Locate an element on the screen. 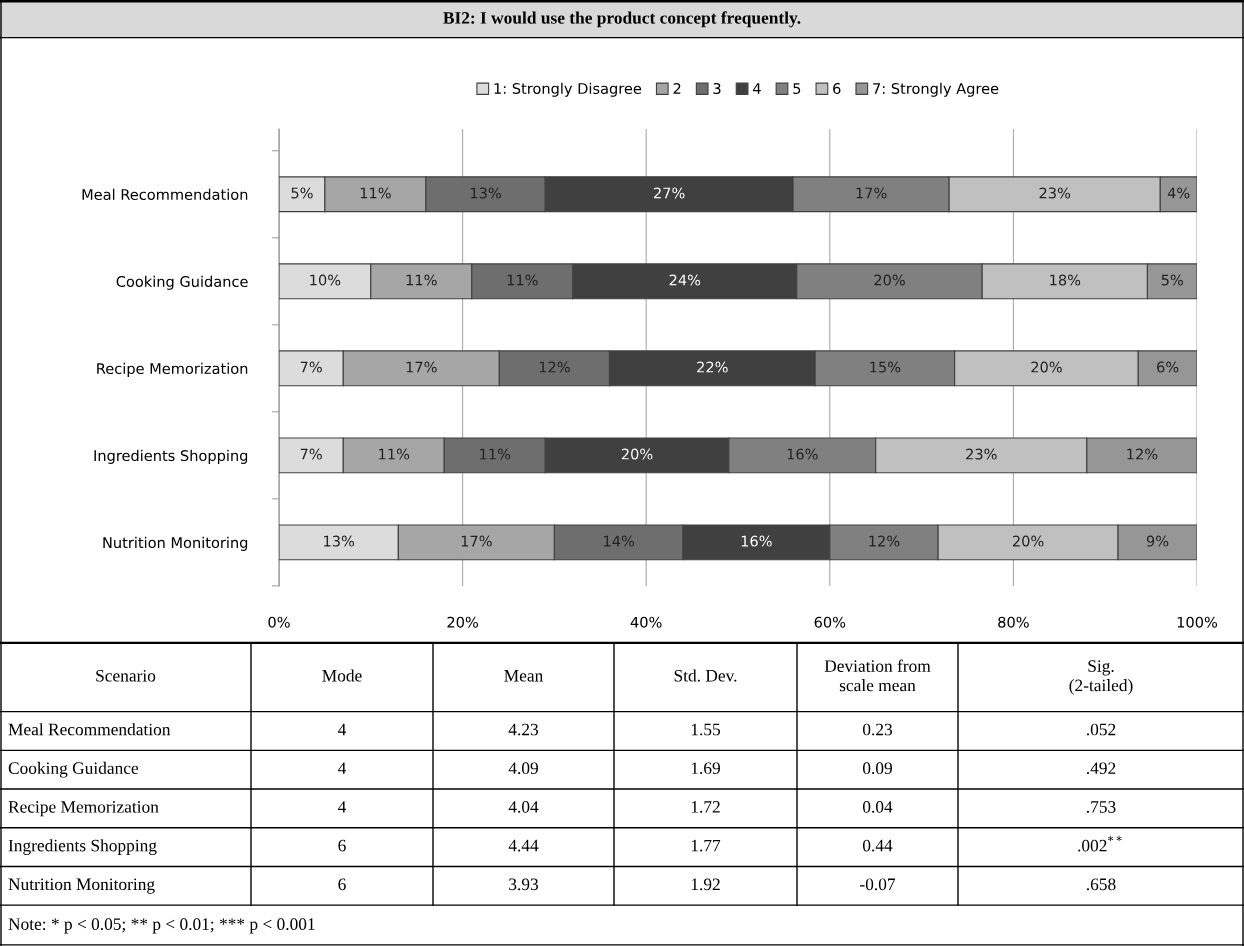 The height and width of the screenshot is (946, 1244). legend-label: 7: Strongly Agree is located at coordinates (936, 89).